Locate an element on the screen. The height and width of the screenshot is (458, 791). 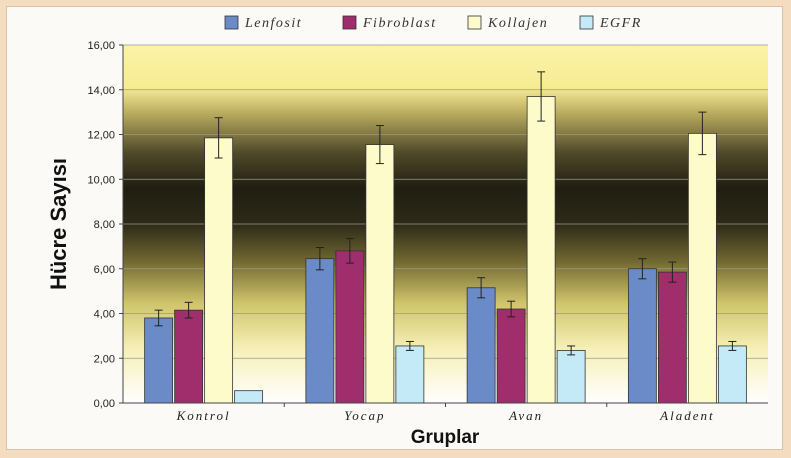
y-tick-label: 6,00 is located at coordinates (104, 270).